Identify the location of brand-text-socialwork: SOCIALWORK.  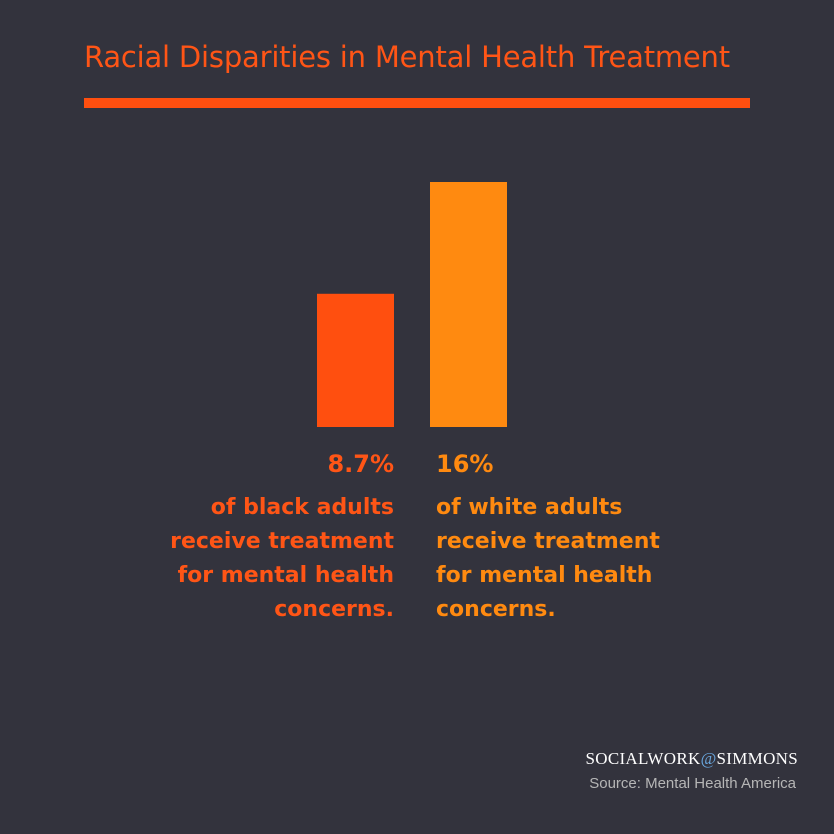
(643, 758).